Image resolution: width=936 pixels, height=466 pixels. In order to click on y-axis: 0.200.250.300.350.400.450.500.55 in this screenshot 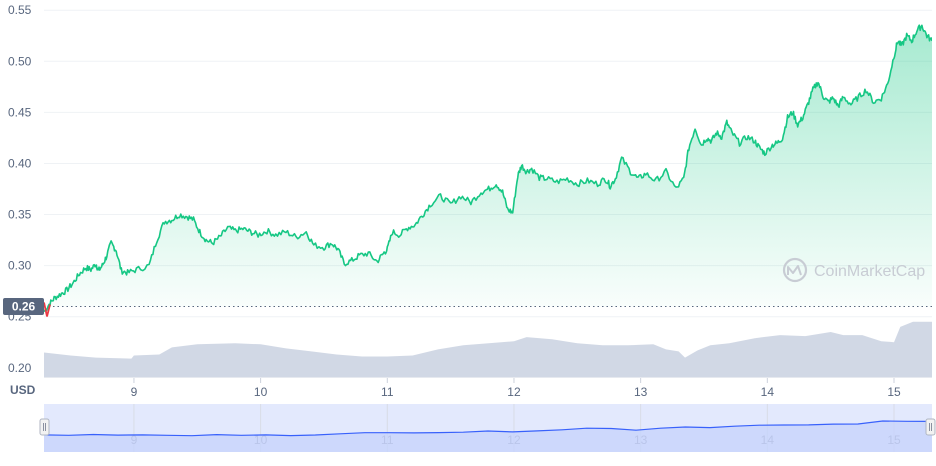, I will do `click(20, 189)`.